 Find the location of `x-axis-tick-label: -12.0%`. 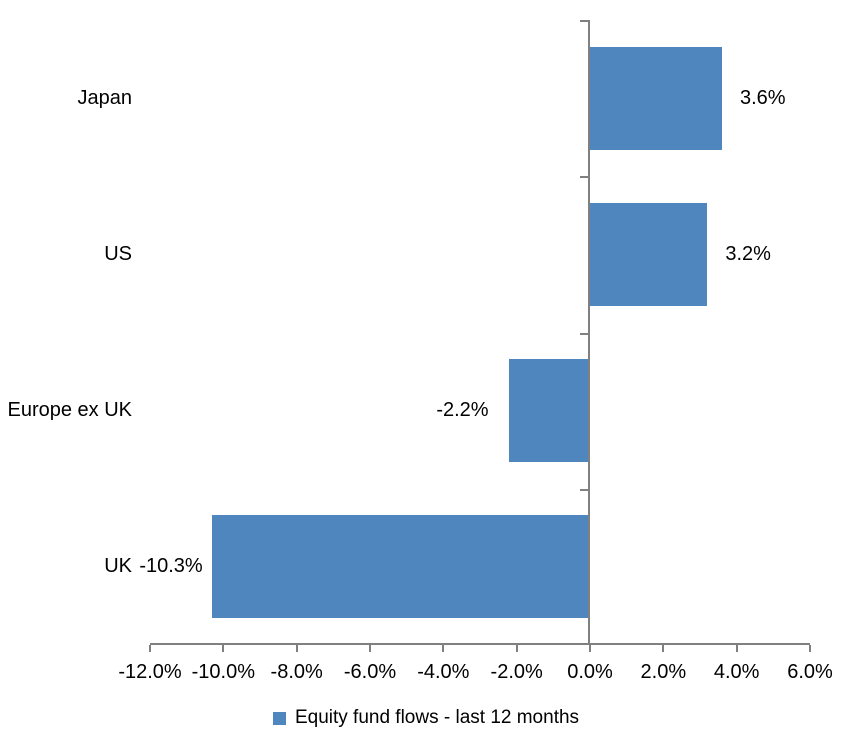

x-axis-tick-label: -12.0% is located at coordinates (150, 672).